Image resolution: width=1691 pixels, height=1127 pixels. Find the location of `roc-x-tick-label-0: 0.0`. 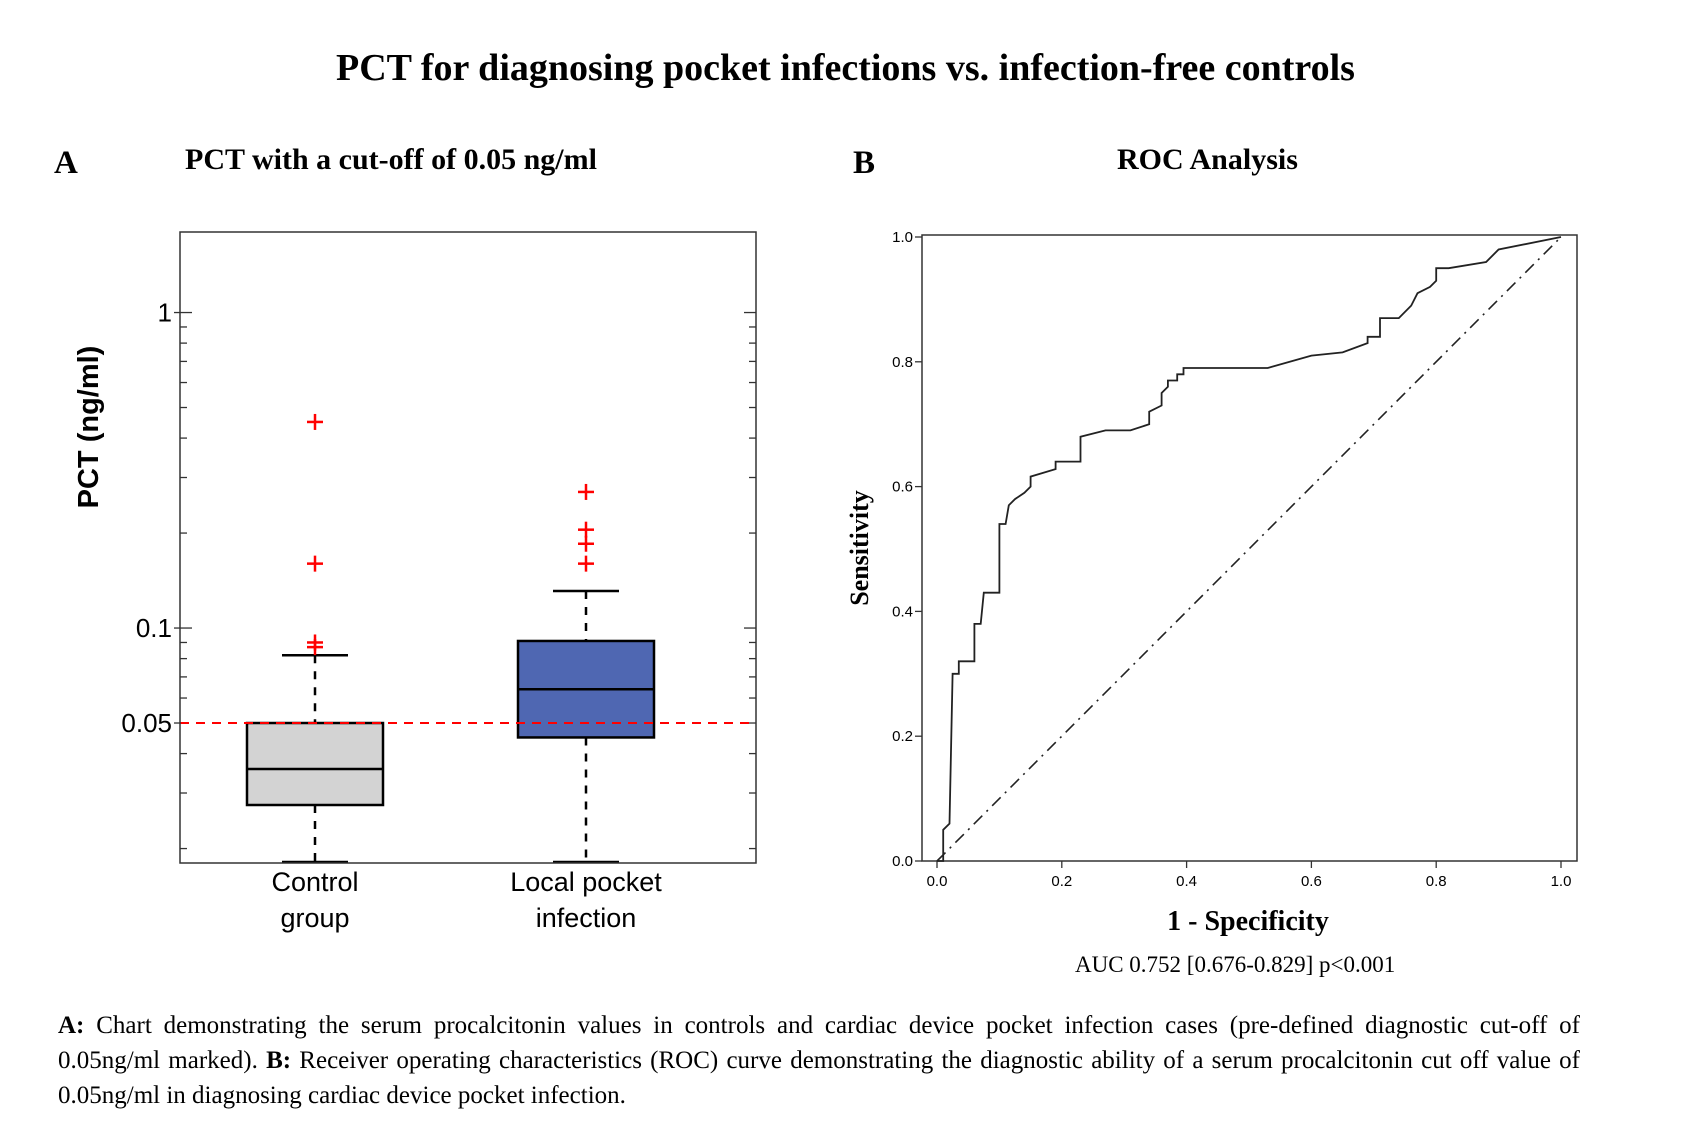

roc-x-tick-label-0: 0.0 is located at coordinates (937, 881).